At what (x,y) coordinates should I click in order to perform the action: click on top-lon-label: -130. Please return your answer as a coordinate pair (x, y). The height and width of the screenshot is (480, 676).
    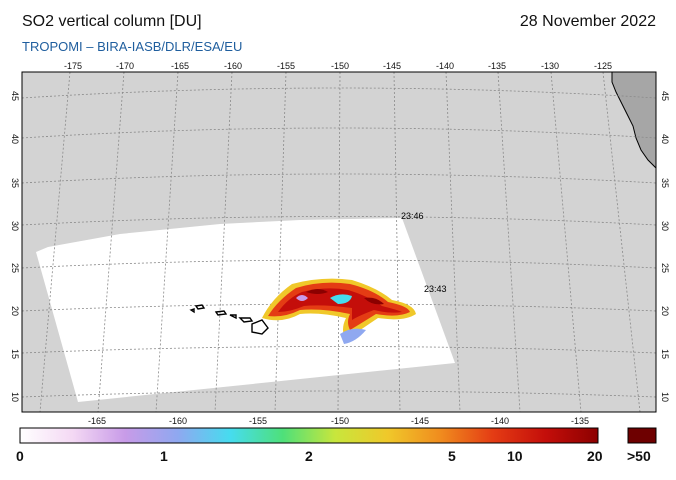
    Looking at the image, I should click on (550, 66).